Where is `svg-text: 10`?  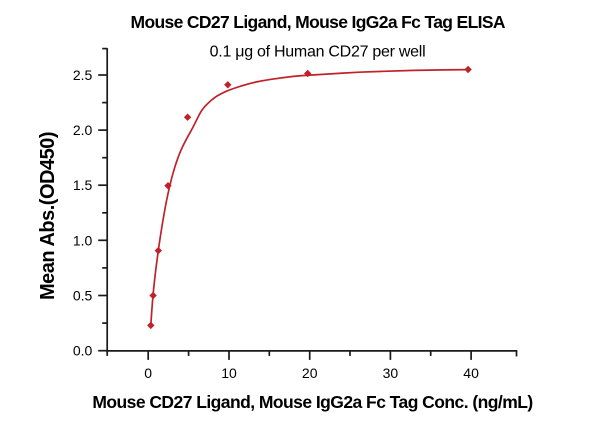 svg-text: 10 is located at coordinates (229, 373).